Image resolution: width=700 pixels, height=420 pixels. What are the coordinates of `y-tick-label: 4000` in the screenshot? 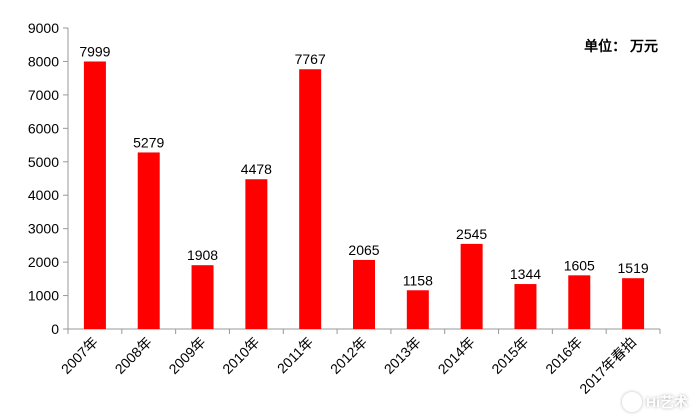 It's located at (43, 195).